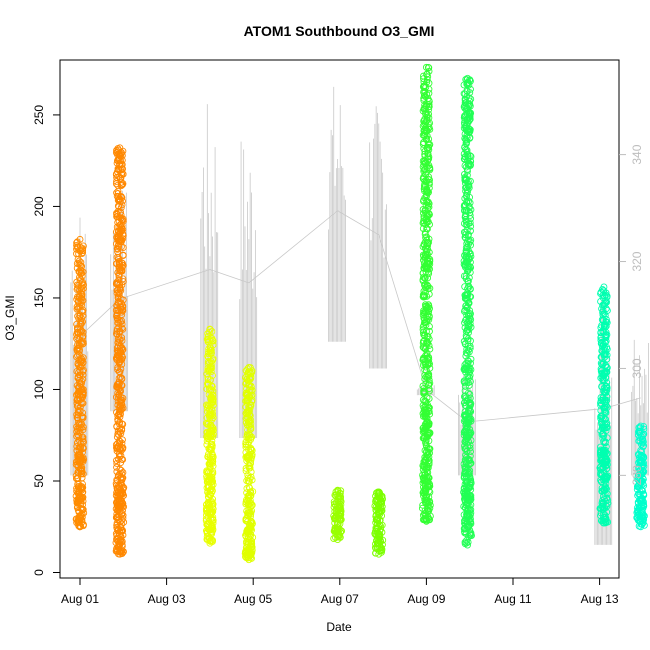 The width and height of the screenshot is (650, 650). Describe the element at coordinates (253, 599) in the screenshot. I see `x-tick-label: Aug 05` at that location.